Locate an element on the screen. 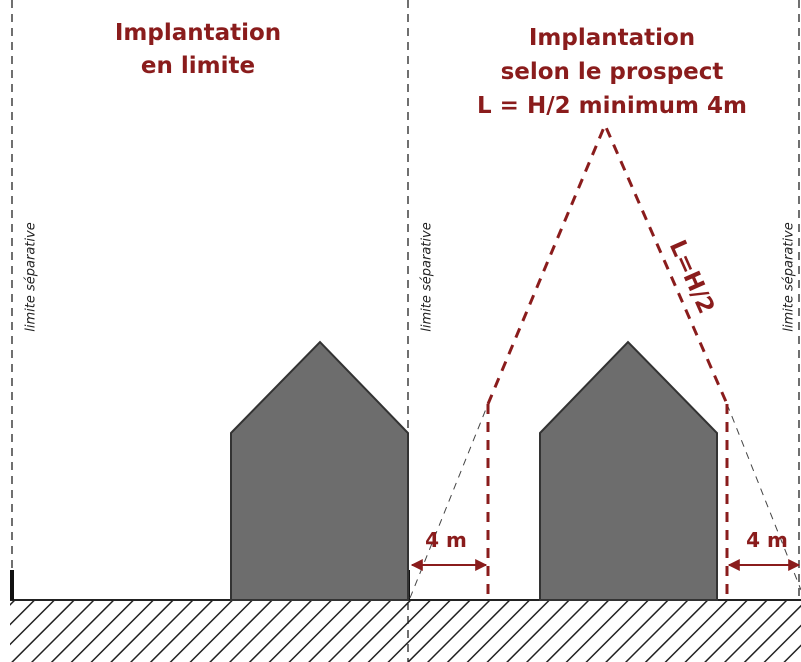 This screenshot has height=662, width=801. prospect-triangle is located at coordinates (607, 263).